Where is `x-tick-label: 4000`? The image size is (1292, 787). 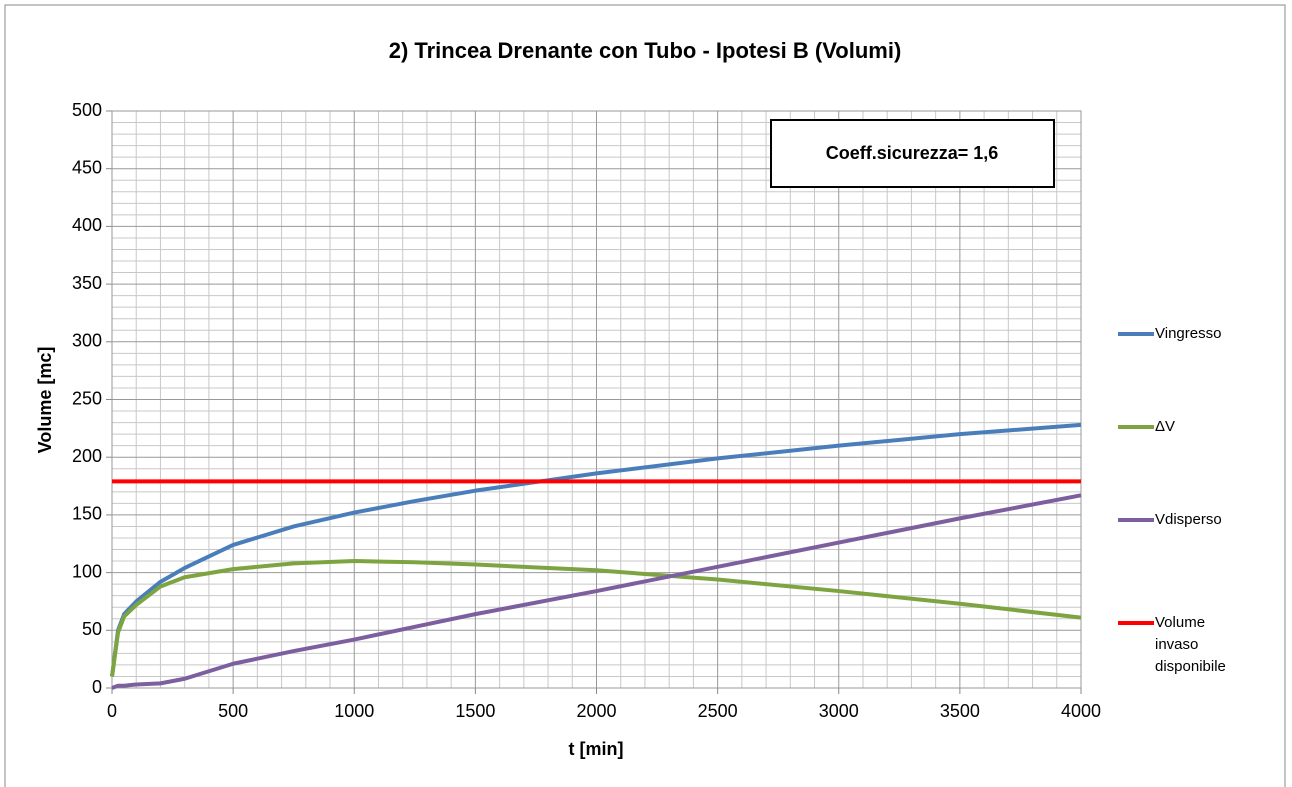 x-tick-label: 4000 is located at coordinates (1081, 711).